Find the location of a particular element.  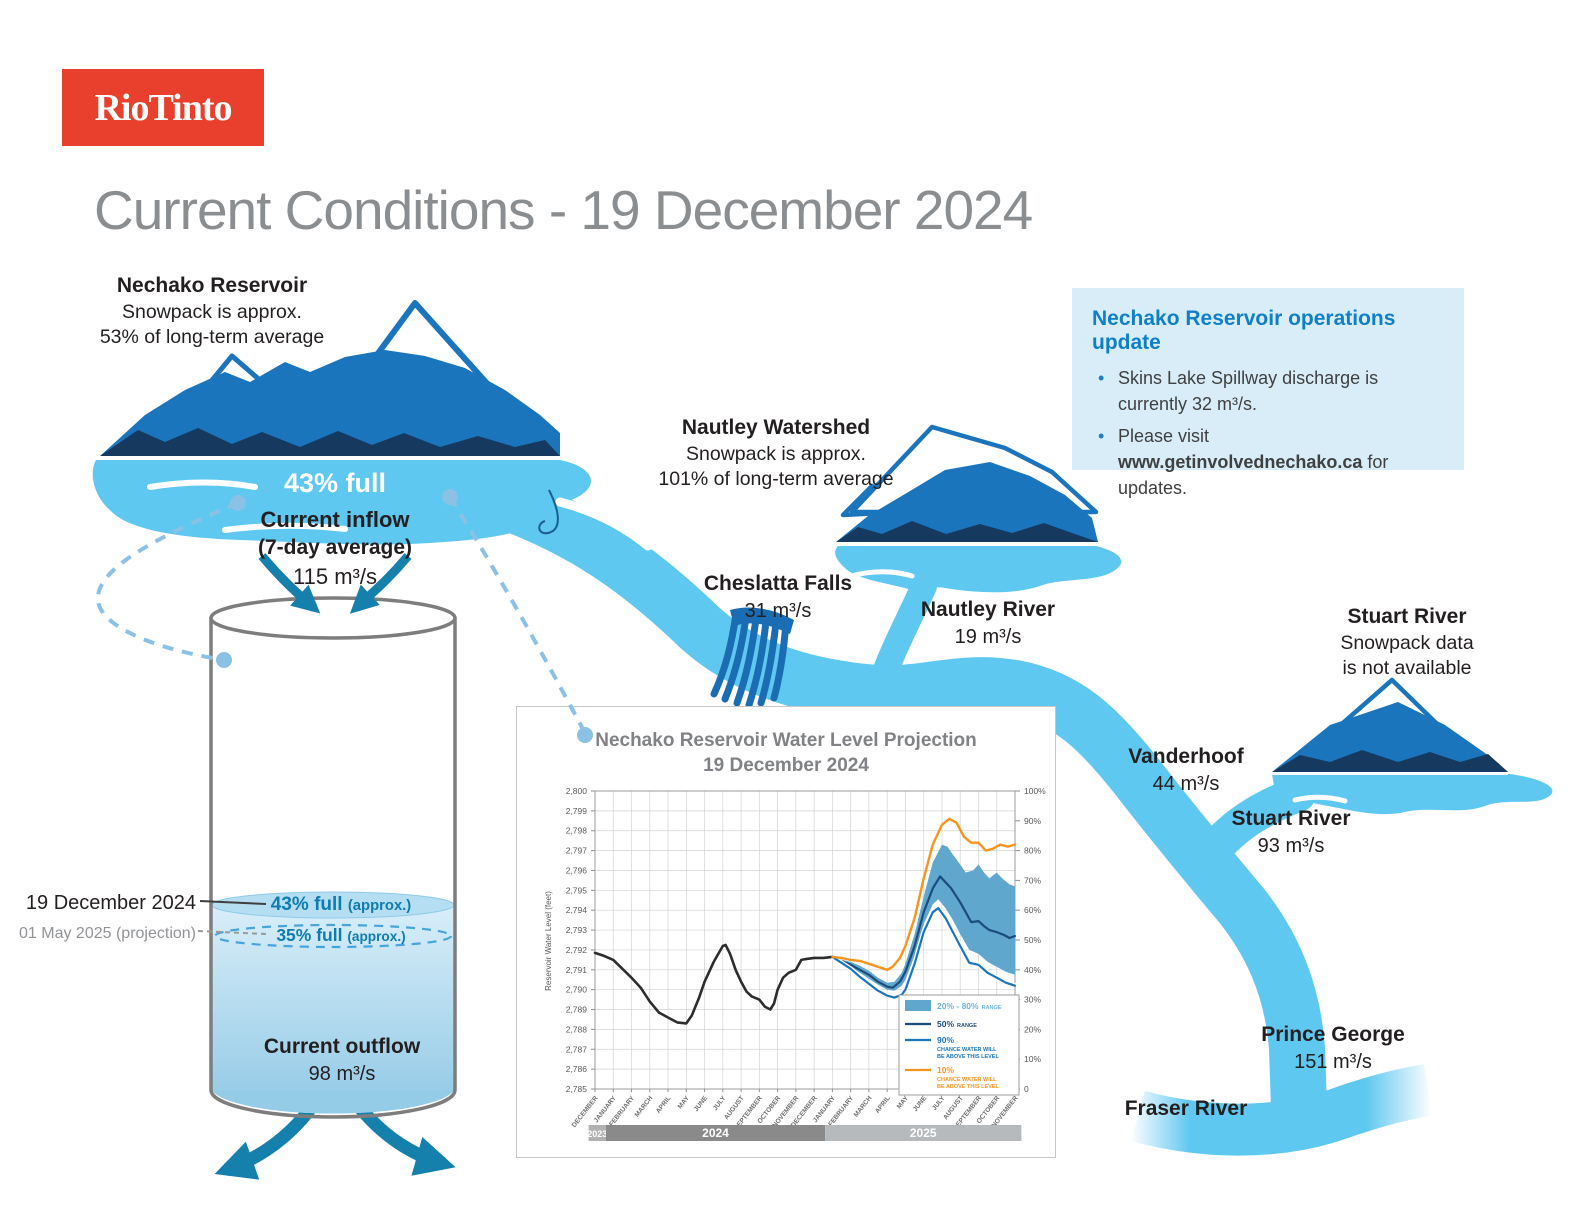

tank-current-level-label: 43% full (approx.) is located at coordinates (341, 904).